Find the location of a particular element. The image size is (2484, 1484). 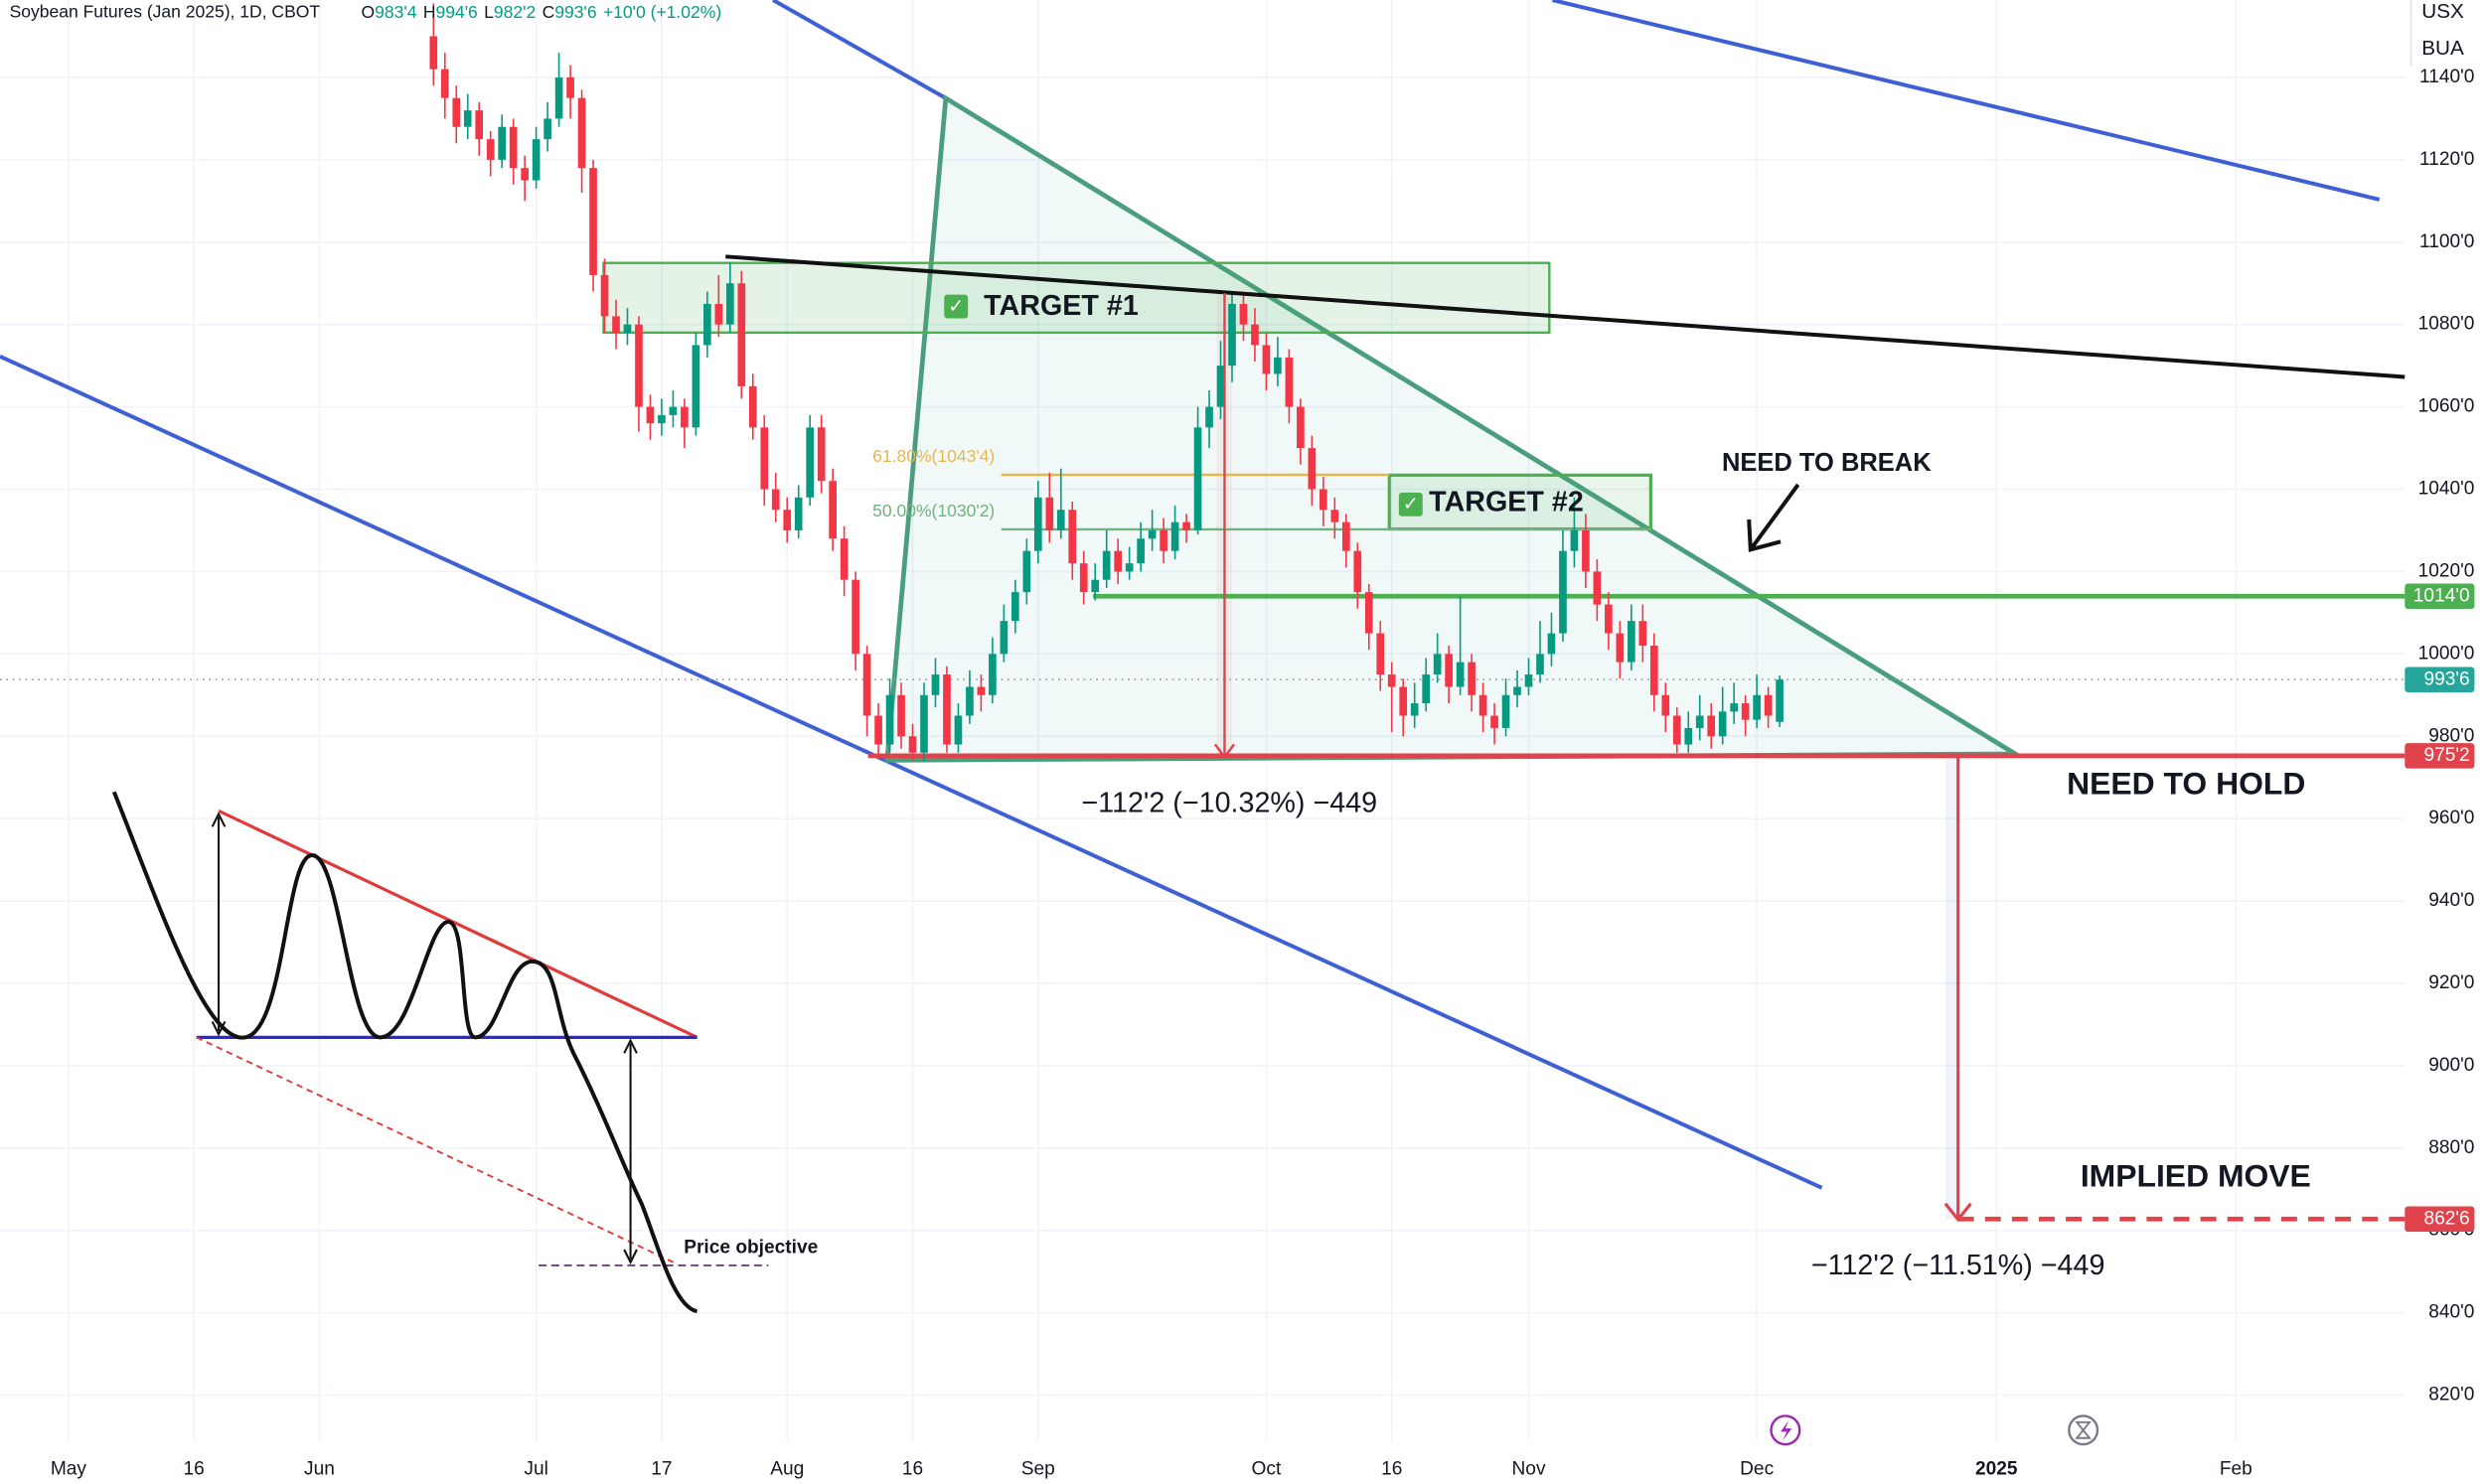

target-label: TARGET #2 is located at coordinates (1506, 503).